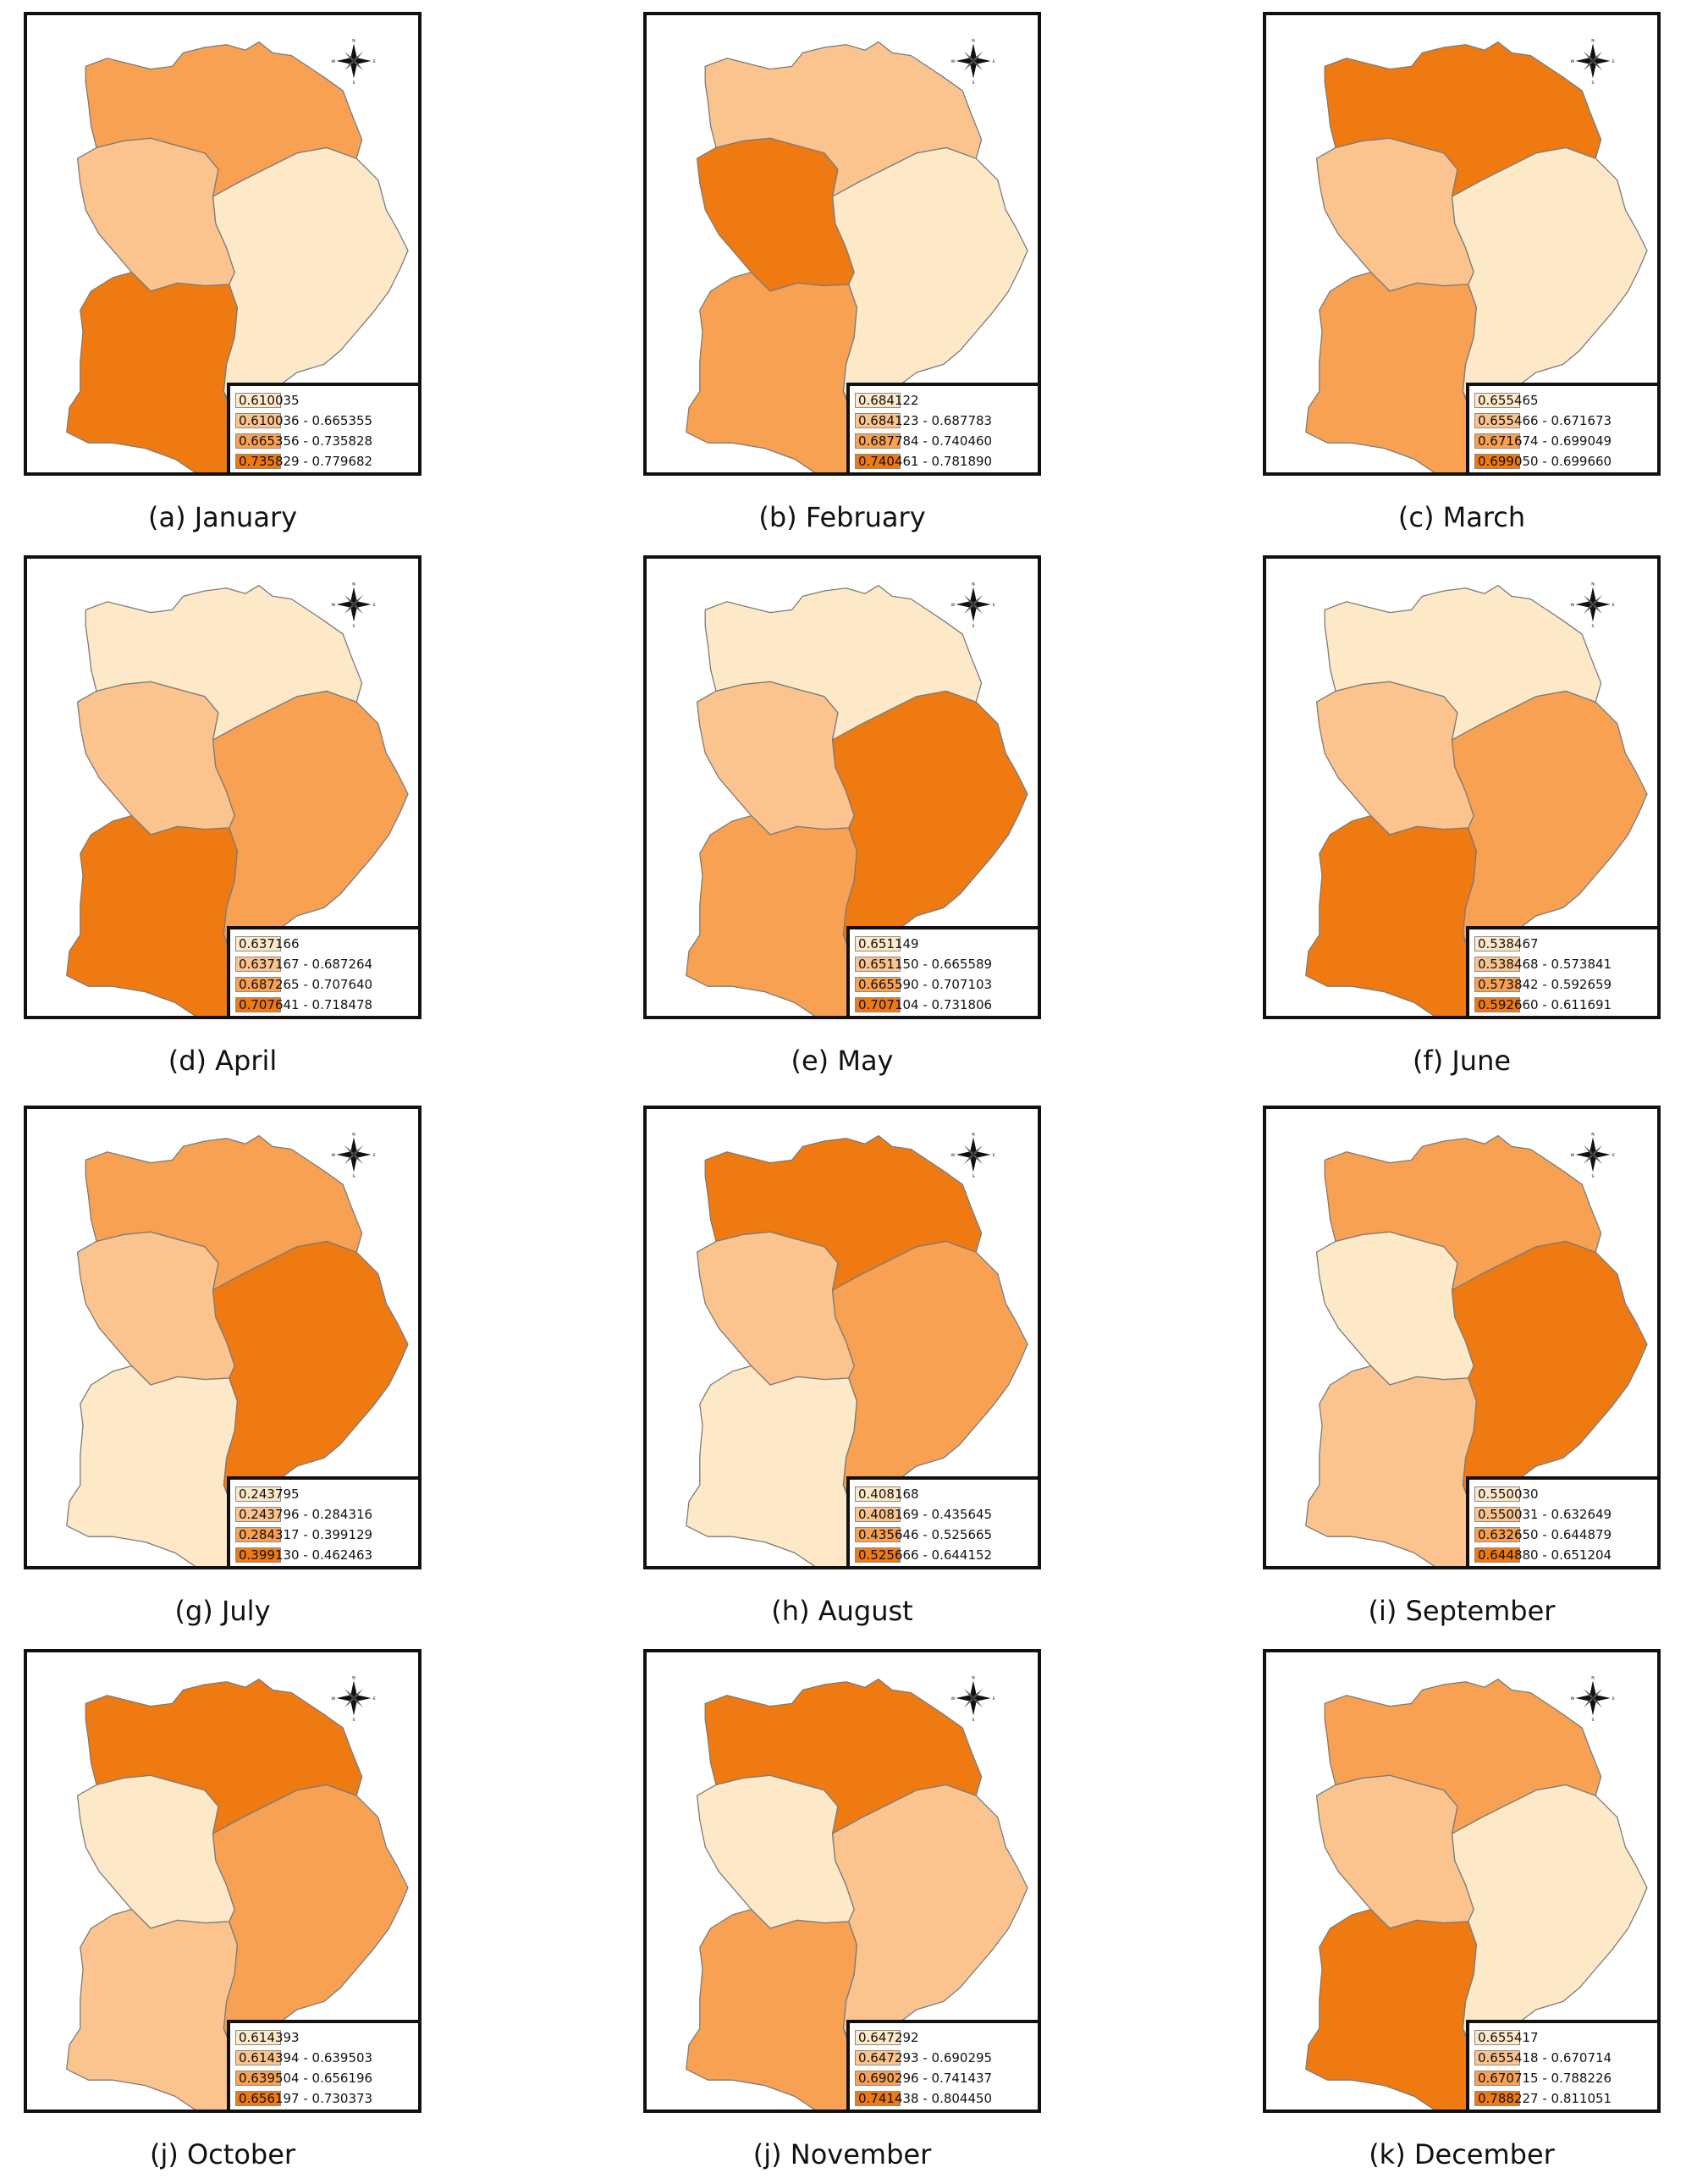  What do you see at coordinates (1462, 1061) in the screenshot?
I see `map-caption: (f) June` at bounding box center [1462, 1061].